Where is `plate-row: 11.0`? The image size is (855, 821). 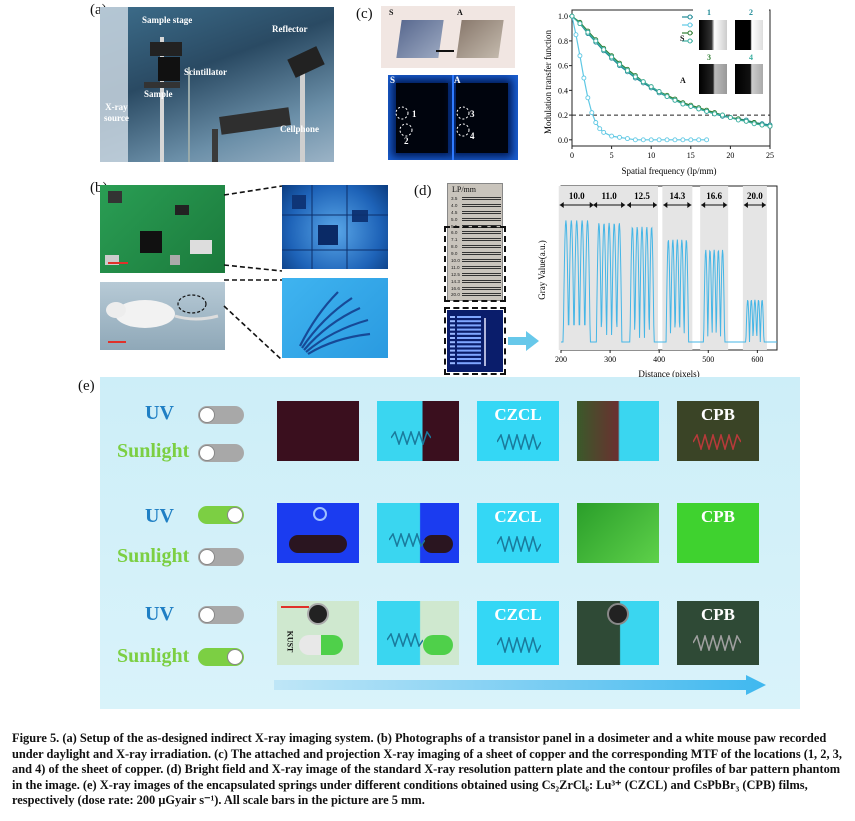 plate-row: 11.0 is located at coordinates (476, 267).